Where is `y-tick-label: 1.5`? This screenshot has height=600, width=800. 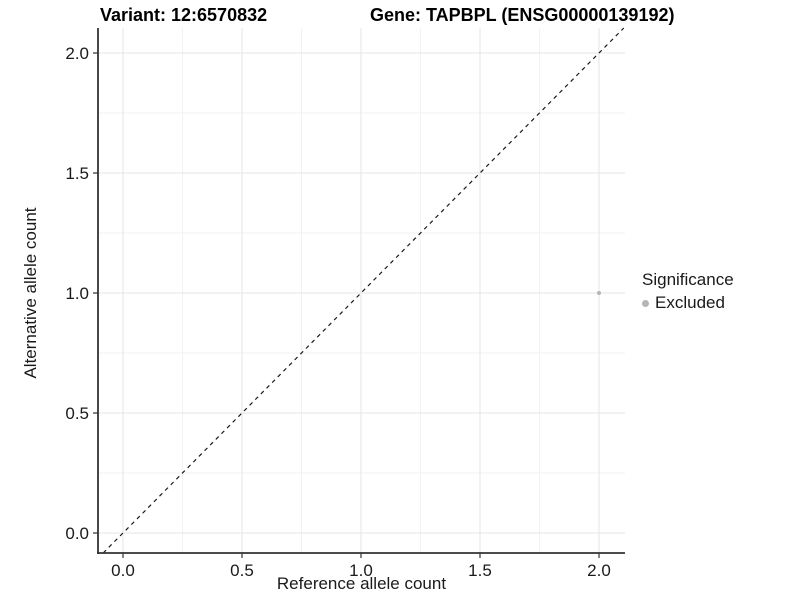 y-tick-label: 1.5 is located at coordinates (77, 173).